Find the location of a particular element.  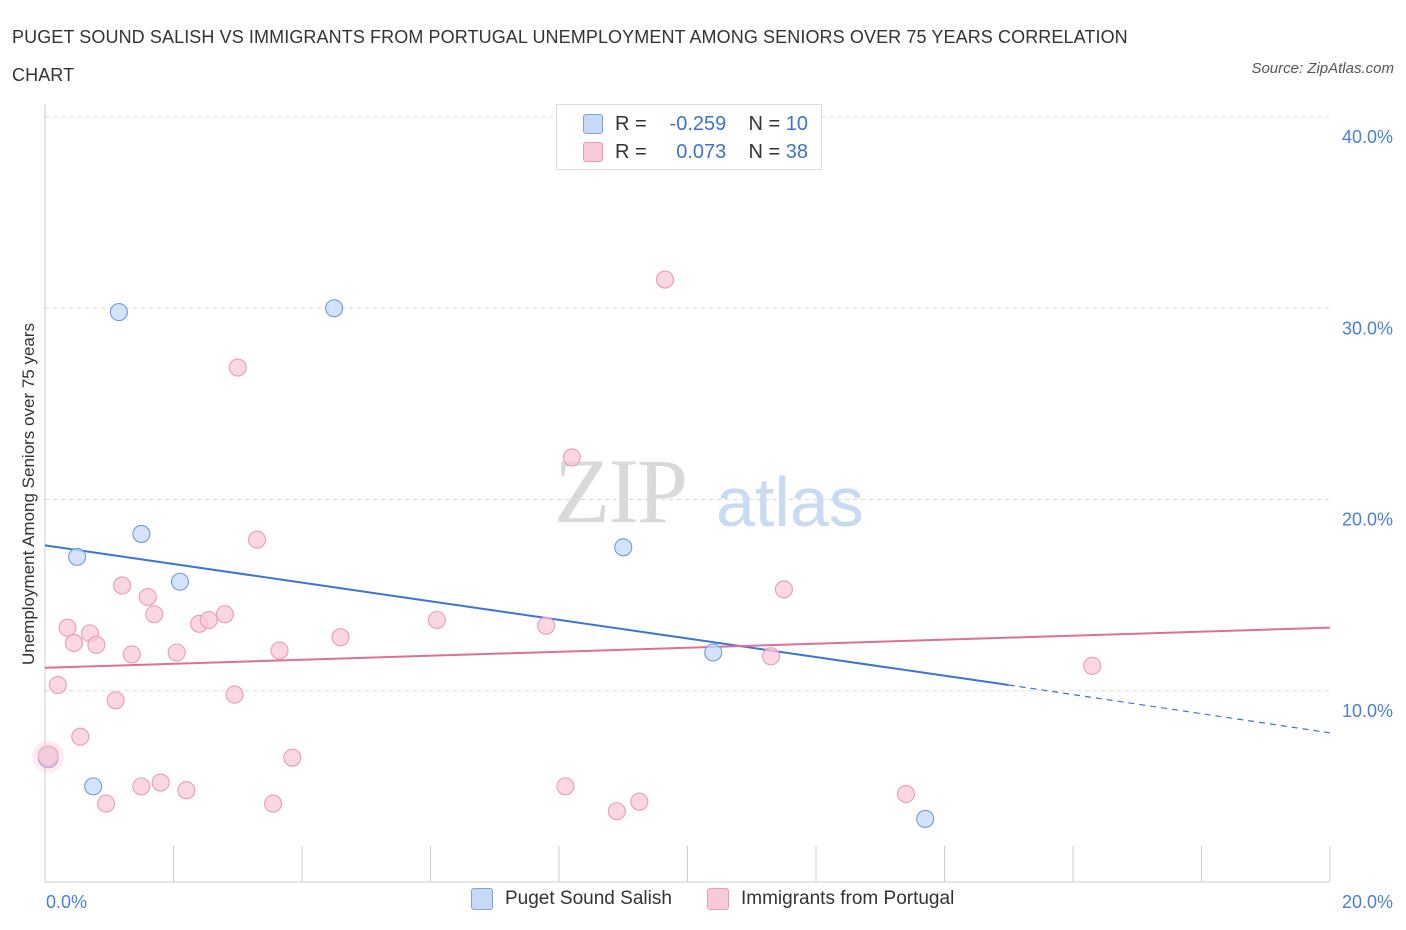

legend-label-salish: Puget Sound Salish is located at coordinates (588, 898).